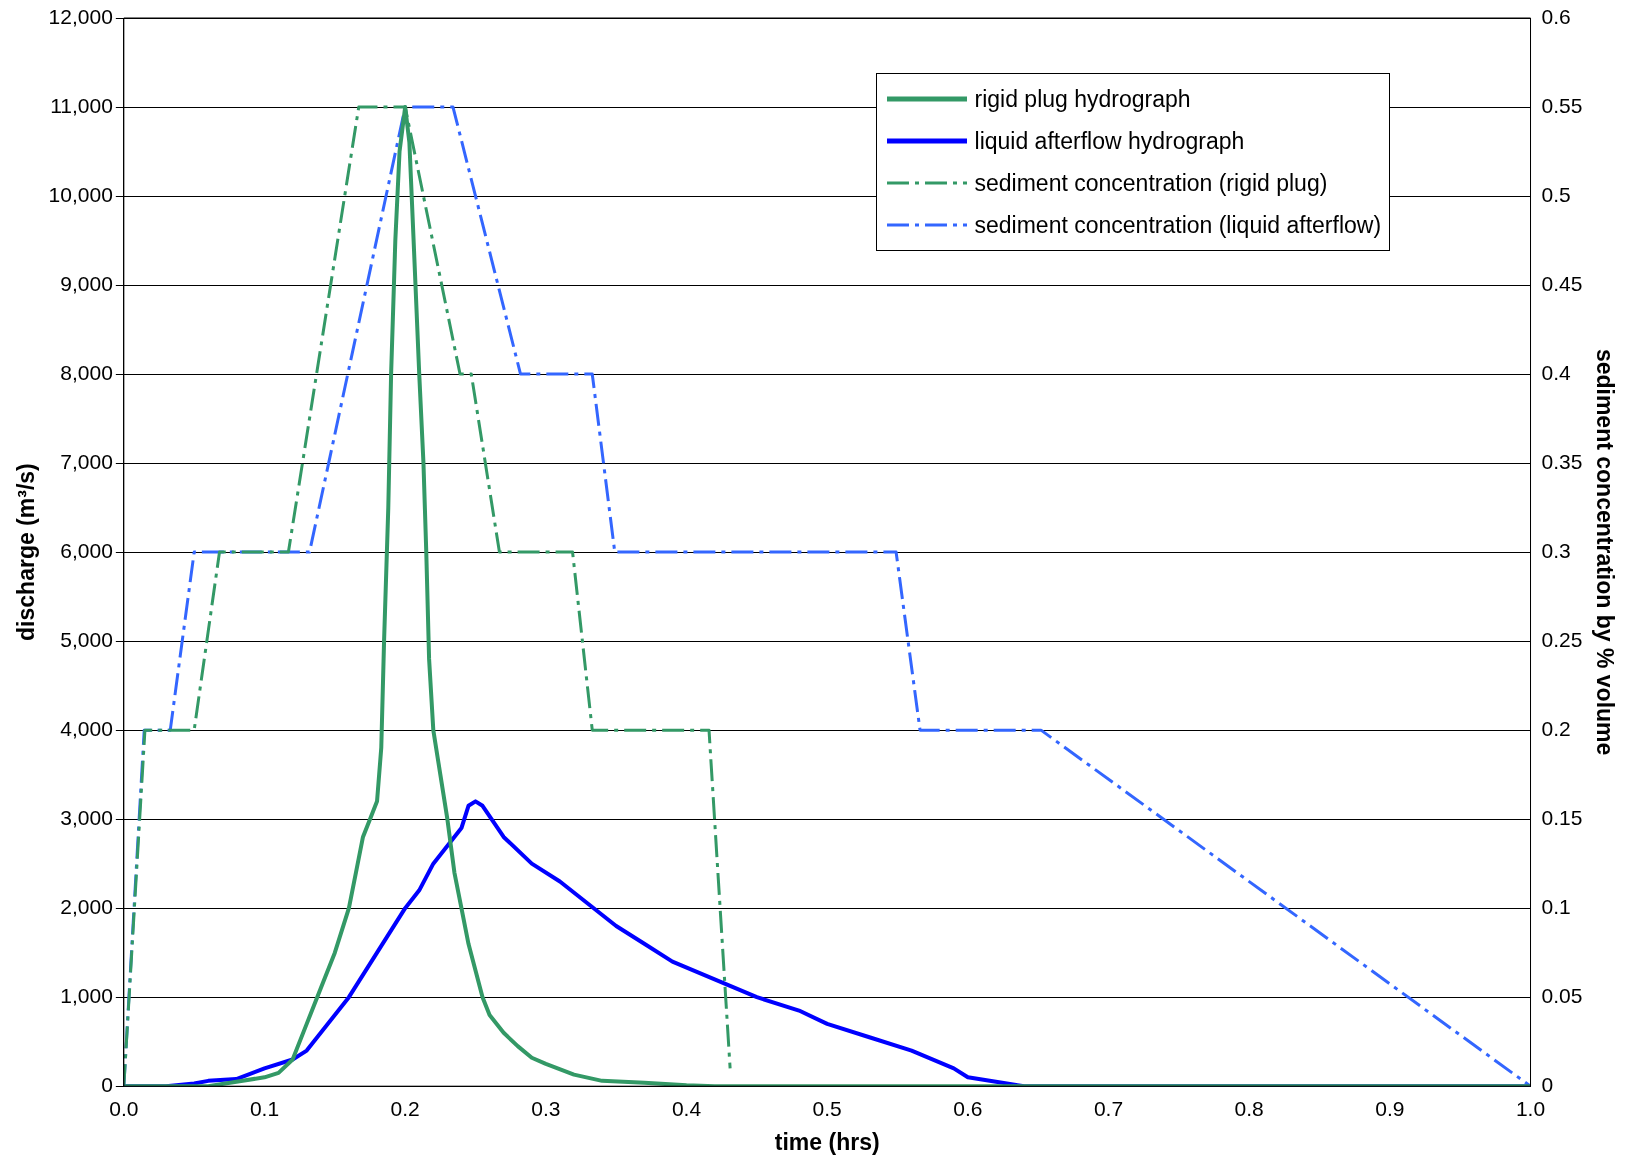  What do you see at coordinates (546, 1108) in the screenshot?
I see `x-tick-label: 0.3` at bounding box center [546, 1108].